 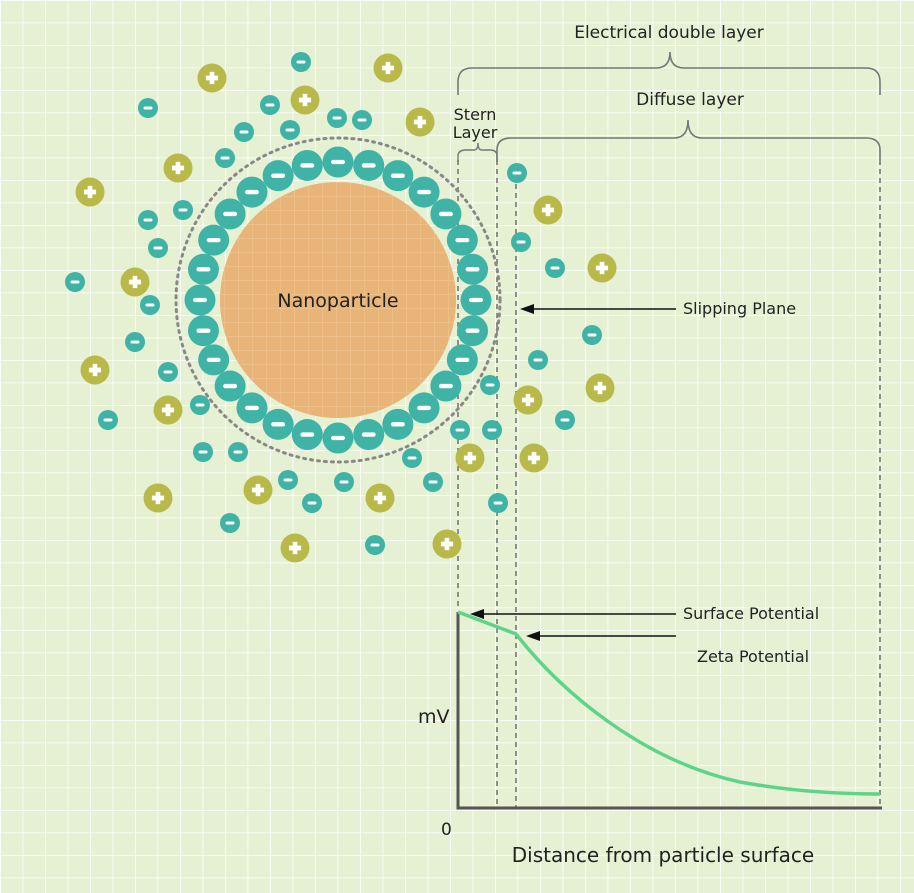 I want to click on diffuse-layer-brace, so click(x=688, y=139).